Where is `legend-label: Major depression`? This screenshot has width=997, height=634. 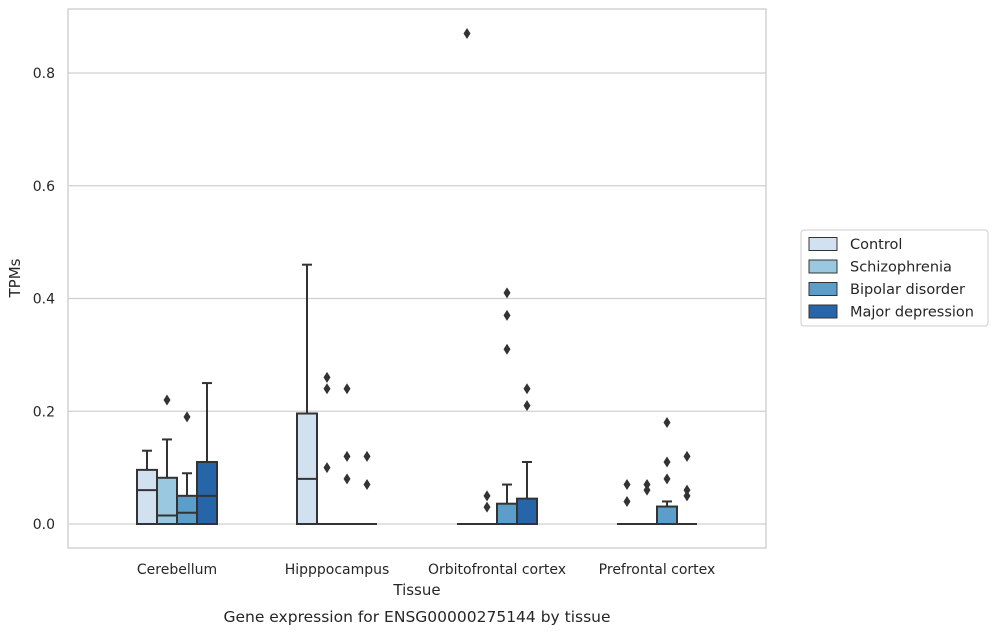 legend-label: Major depression is located at coordinates (912, 313).